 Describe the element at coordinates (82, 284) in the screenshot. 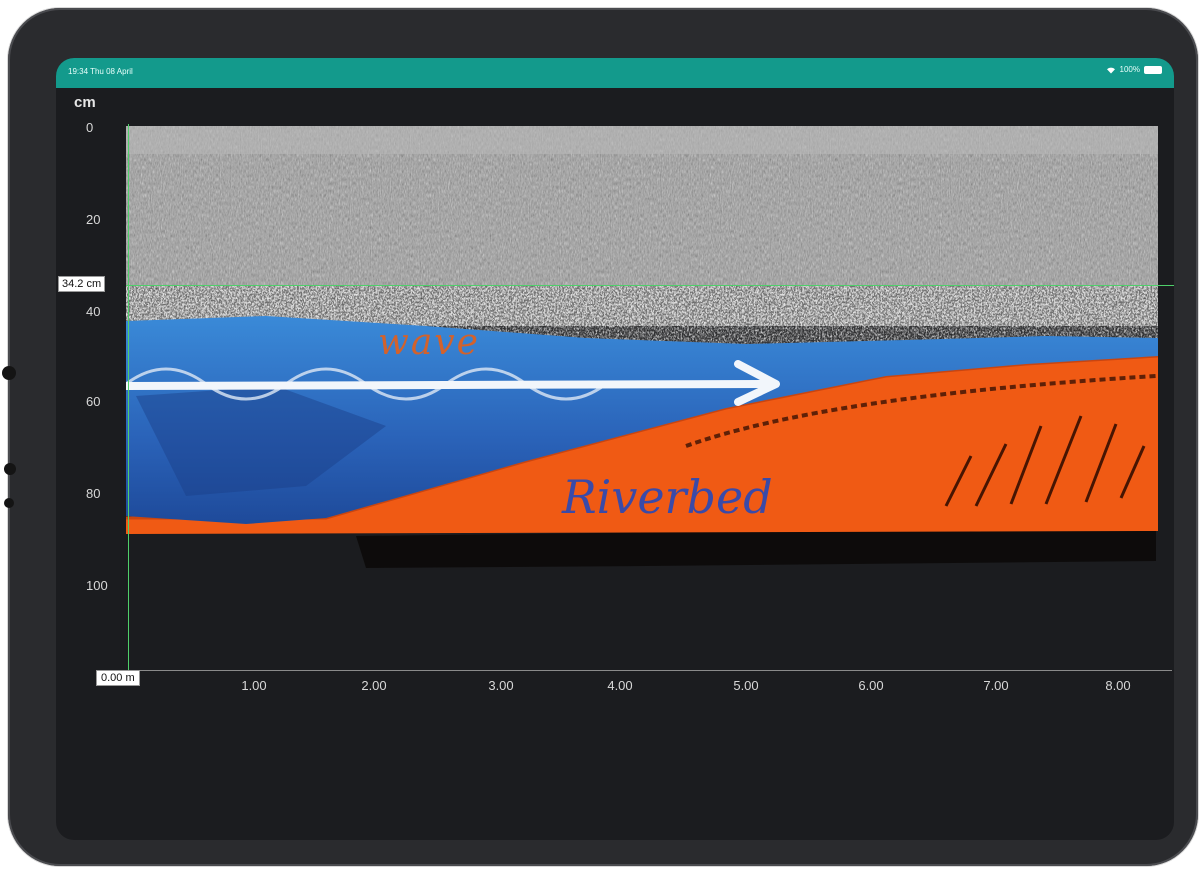

I see `depth-cursor-label: 34.2 cm` at that location.